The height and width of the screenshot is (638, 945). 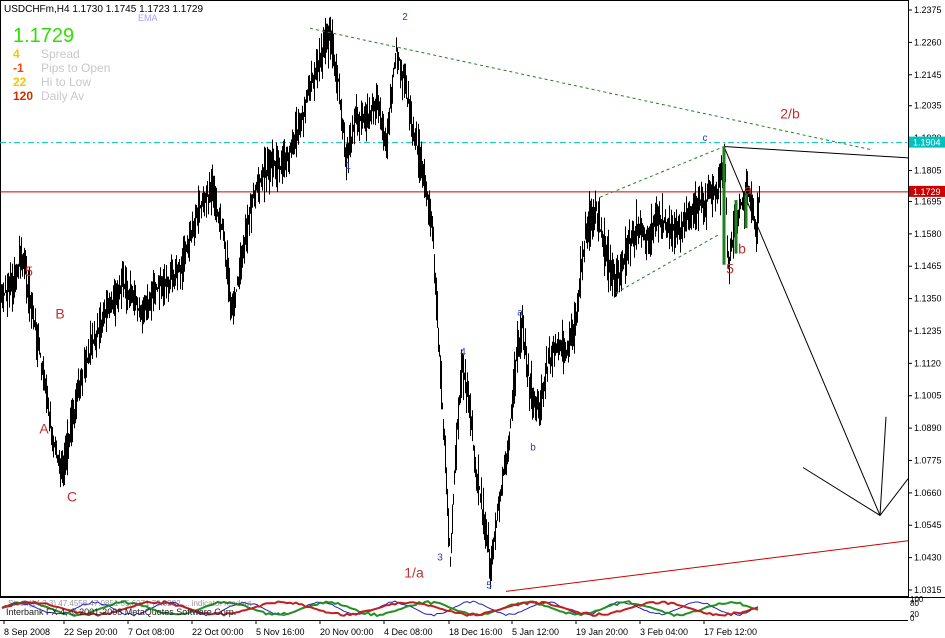 I want to click on reference-lines, so click(x=454, y=167).